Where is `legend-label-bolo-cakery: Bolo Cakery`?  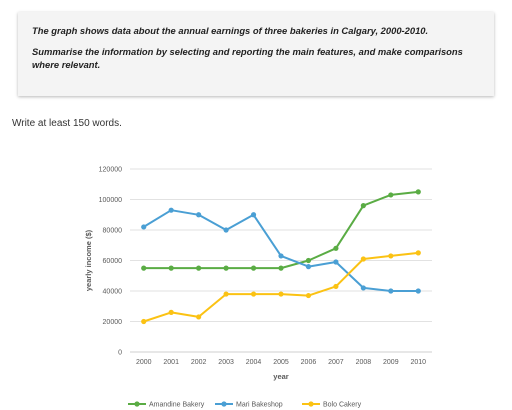
legend-label-bolo-cakery: Bolo Cakery is located at coordinates (342, 405).